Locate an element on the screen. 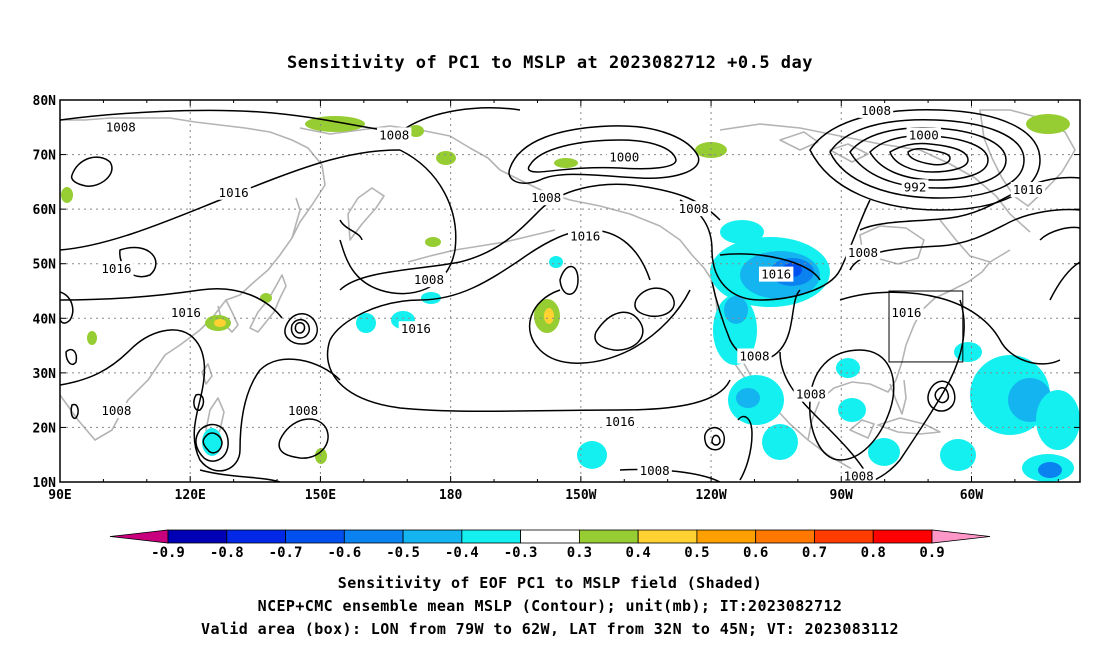 The height and width of the screenshot is (650, 1100). philippines-coast is located at coordinates (215, 421).